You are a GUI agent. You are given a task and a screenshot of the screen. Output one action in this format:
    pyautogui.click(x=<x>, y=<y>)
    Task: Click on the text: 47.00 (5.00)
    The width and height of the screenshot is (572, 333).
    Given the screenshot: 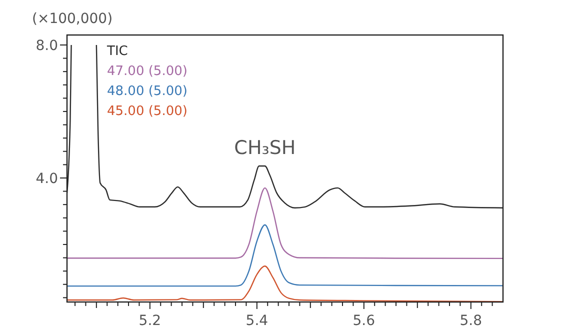 What is the action you would take?
    pyautogui.click(x=147, y=71)
    